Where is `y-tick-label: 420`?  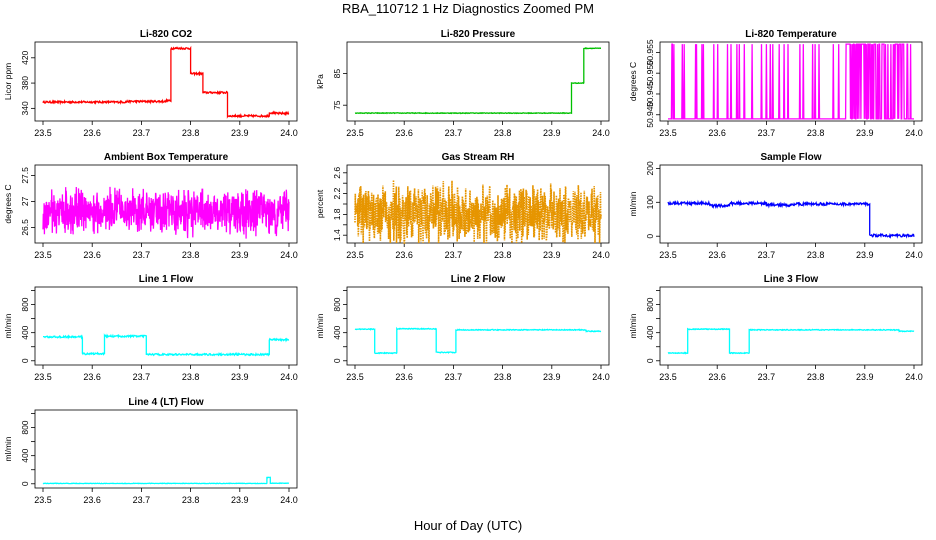
y-tick-label: 420 is located at coordinates (25, 57).